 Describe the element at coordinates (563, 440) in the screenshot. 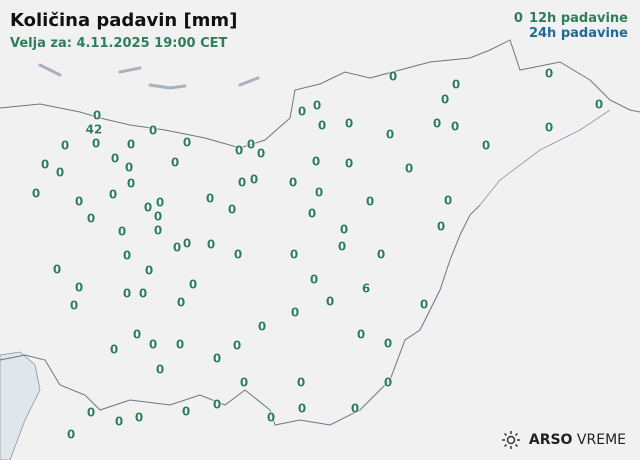

I see `arso-logo: ARSO VREME` at that location.